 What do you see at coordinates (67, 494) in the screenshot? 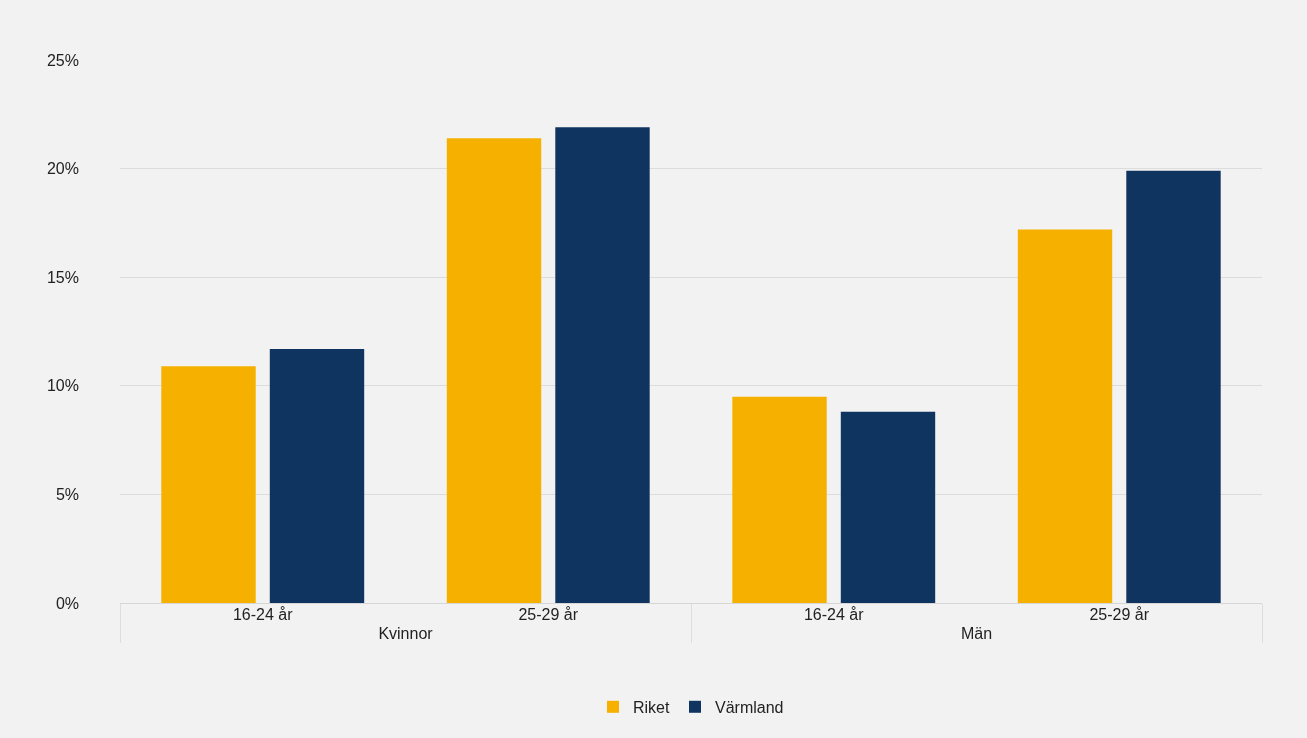
I see `y-tick-label: 5%` at bounding box center [67, 494].